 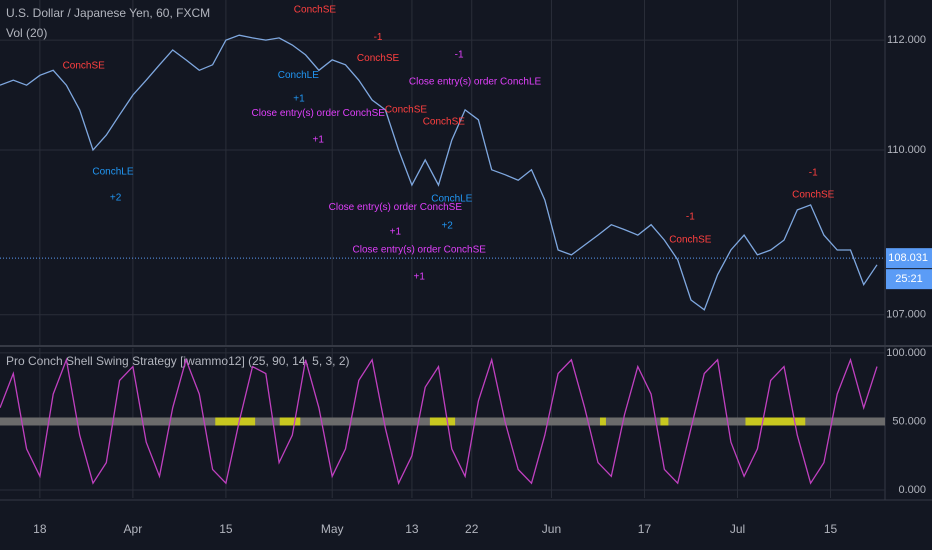 What do you see at coordinates (26, 33) in the screenshot?
I see `indicator-label: Vol (20)` at bounding box center [26, 33].